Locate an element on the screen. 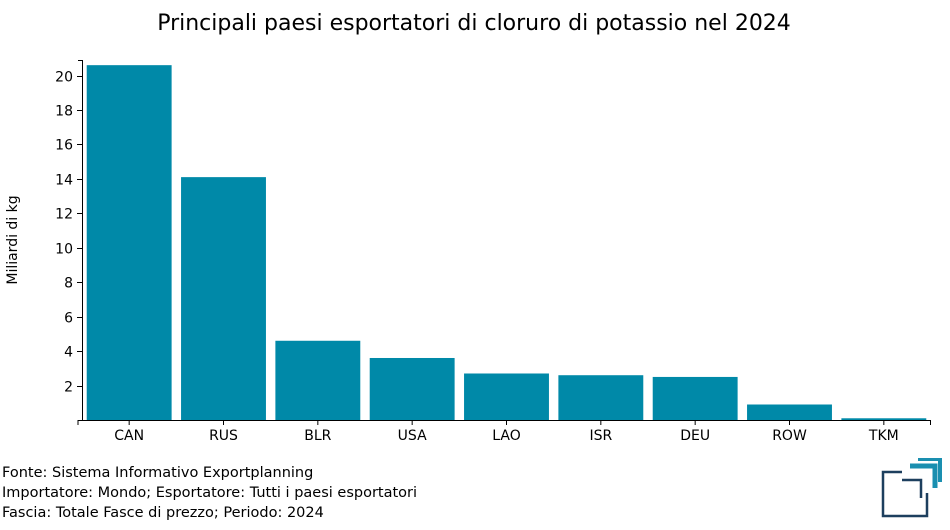  brand-logo-icon is located at coordinates (911, 488).